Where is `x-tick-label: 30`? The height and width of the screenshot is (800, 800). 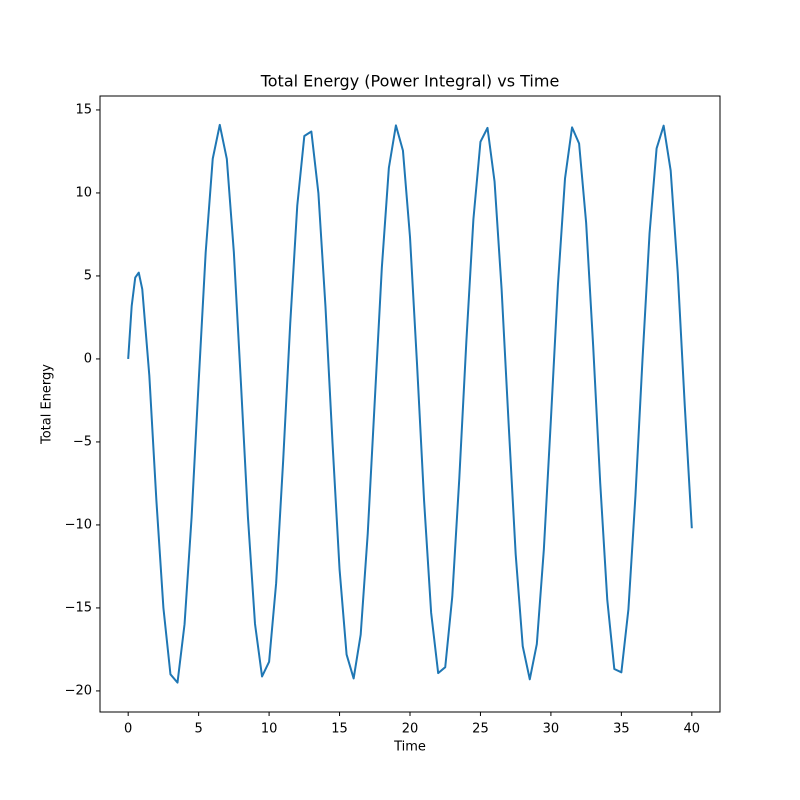 x-tick-label: 30 is located at coordinates (551, 729).